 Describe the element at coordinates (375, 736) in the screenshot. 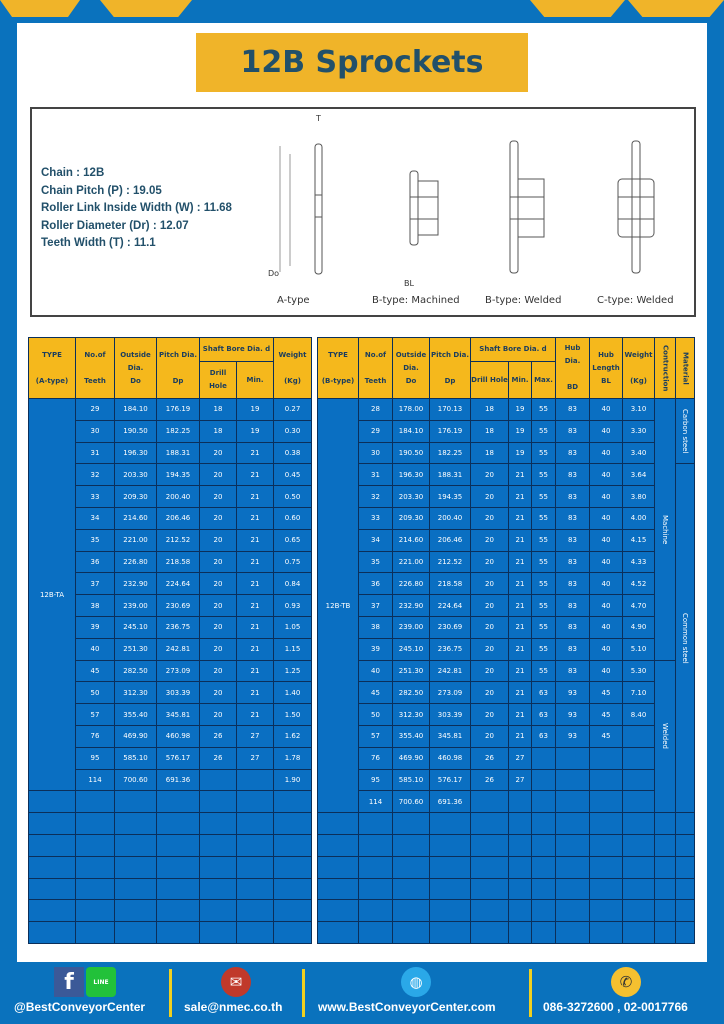

I see `table-cell: 57` at that location.